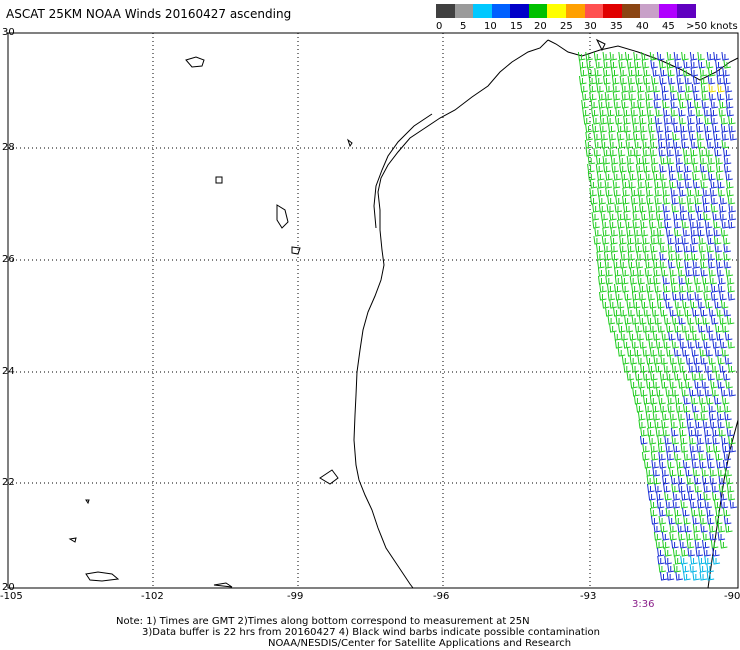 Image resolution: width=740 pixels, height=650 pixels. Describe the element at coordinates (8, 147) in the screenshot. I see `latitude-label: 28` at that location.